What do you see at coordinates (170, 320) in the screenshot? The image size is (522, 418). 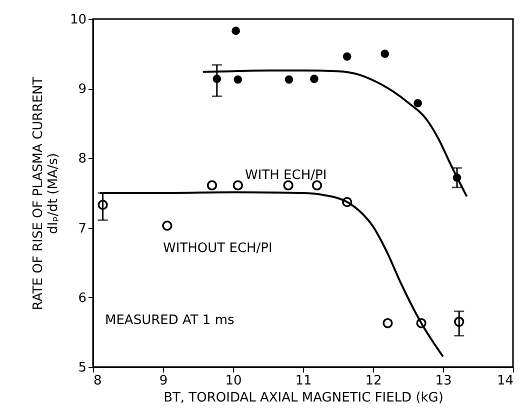 I see `annotation: MEASURED AT 1 ms` at bounding box center [170, 320].